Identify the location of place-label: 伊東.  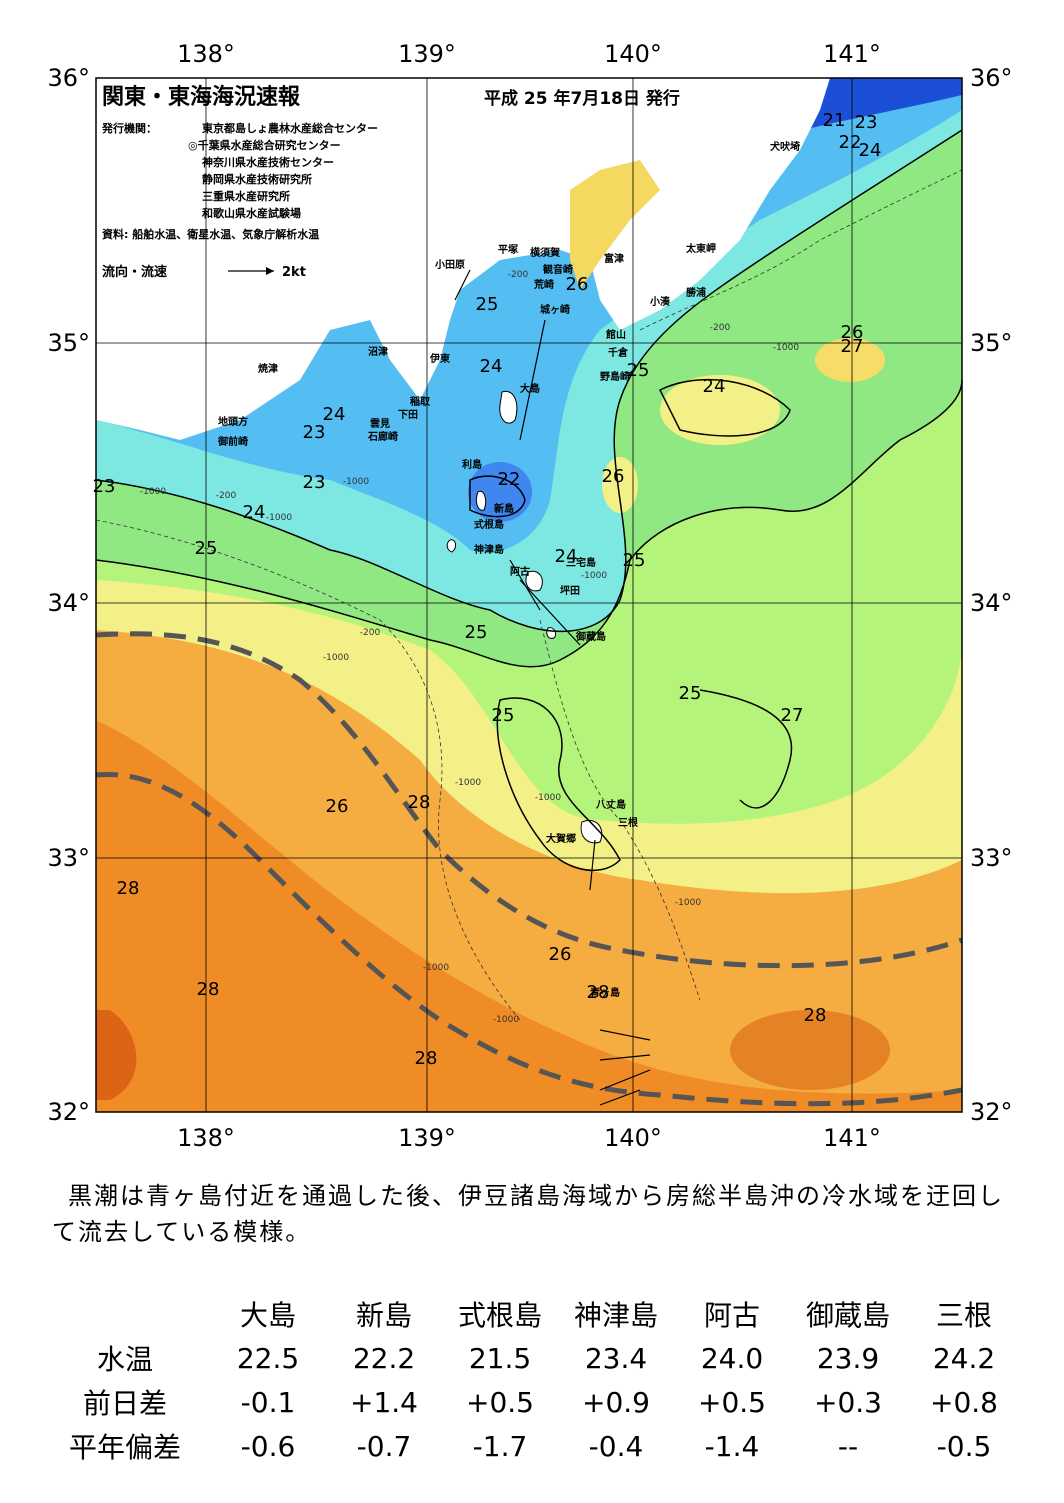
(439, 358).